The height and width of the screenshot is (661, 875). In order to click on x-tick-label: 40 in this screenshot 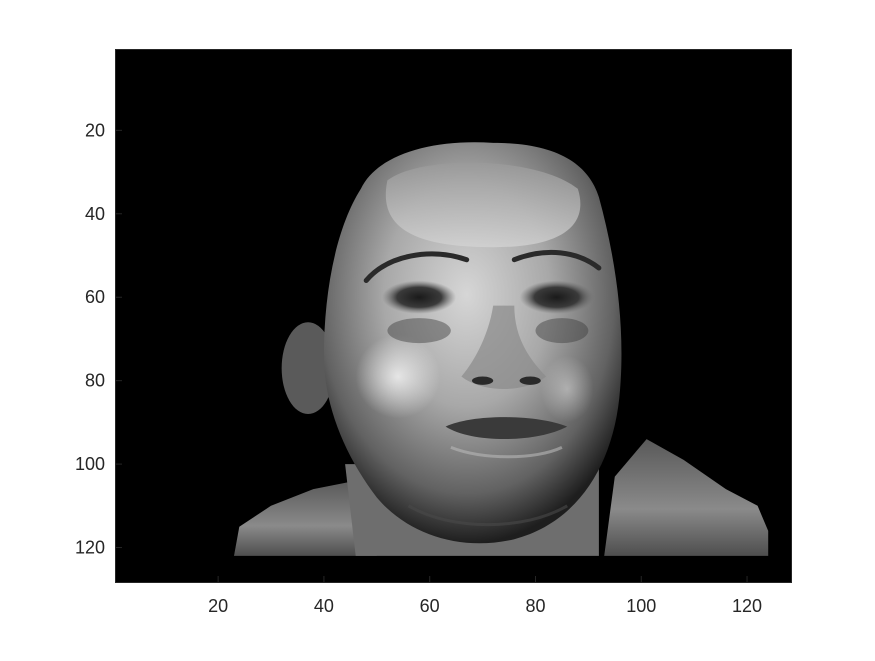, I will do `click(324, 606)`.